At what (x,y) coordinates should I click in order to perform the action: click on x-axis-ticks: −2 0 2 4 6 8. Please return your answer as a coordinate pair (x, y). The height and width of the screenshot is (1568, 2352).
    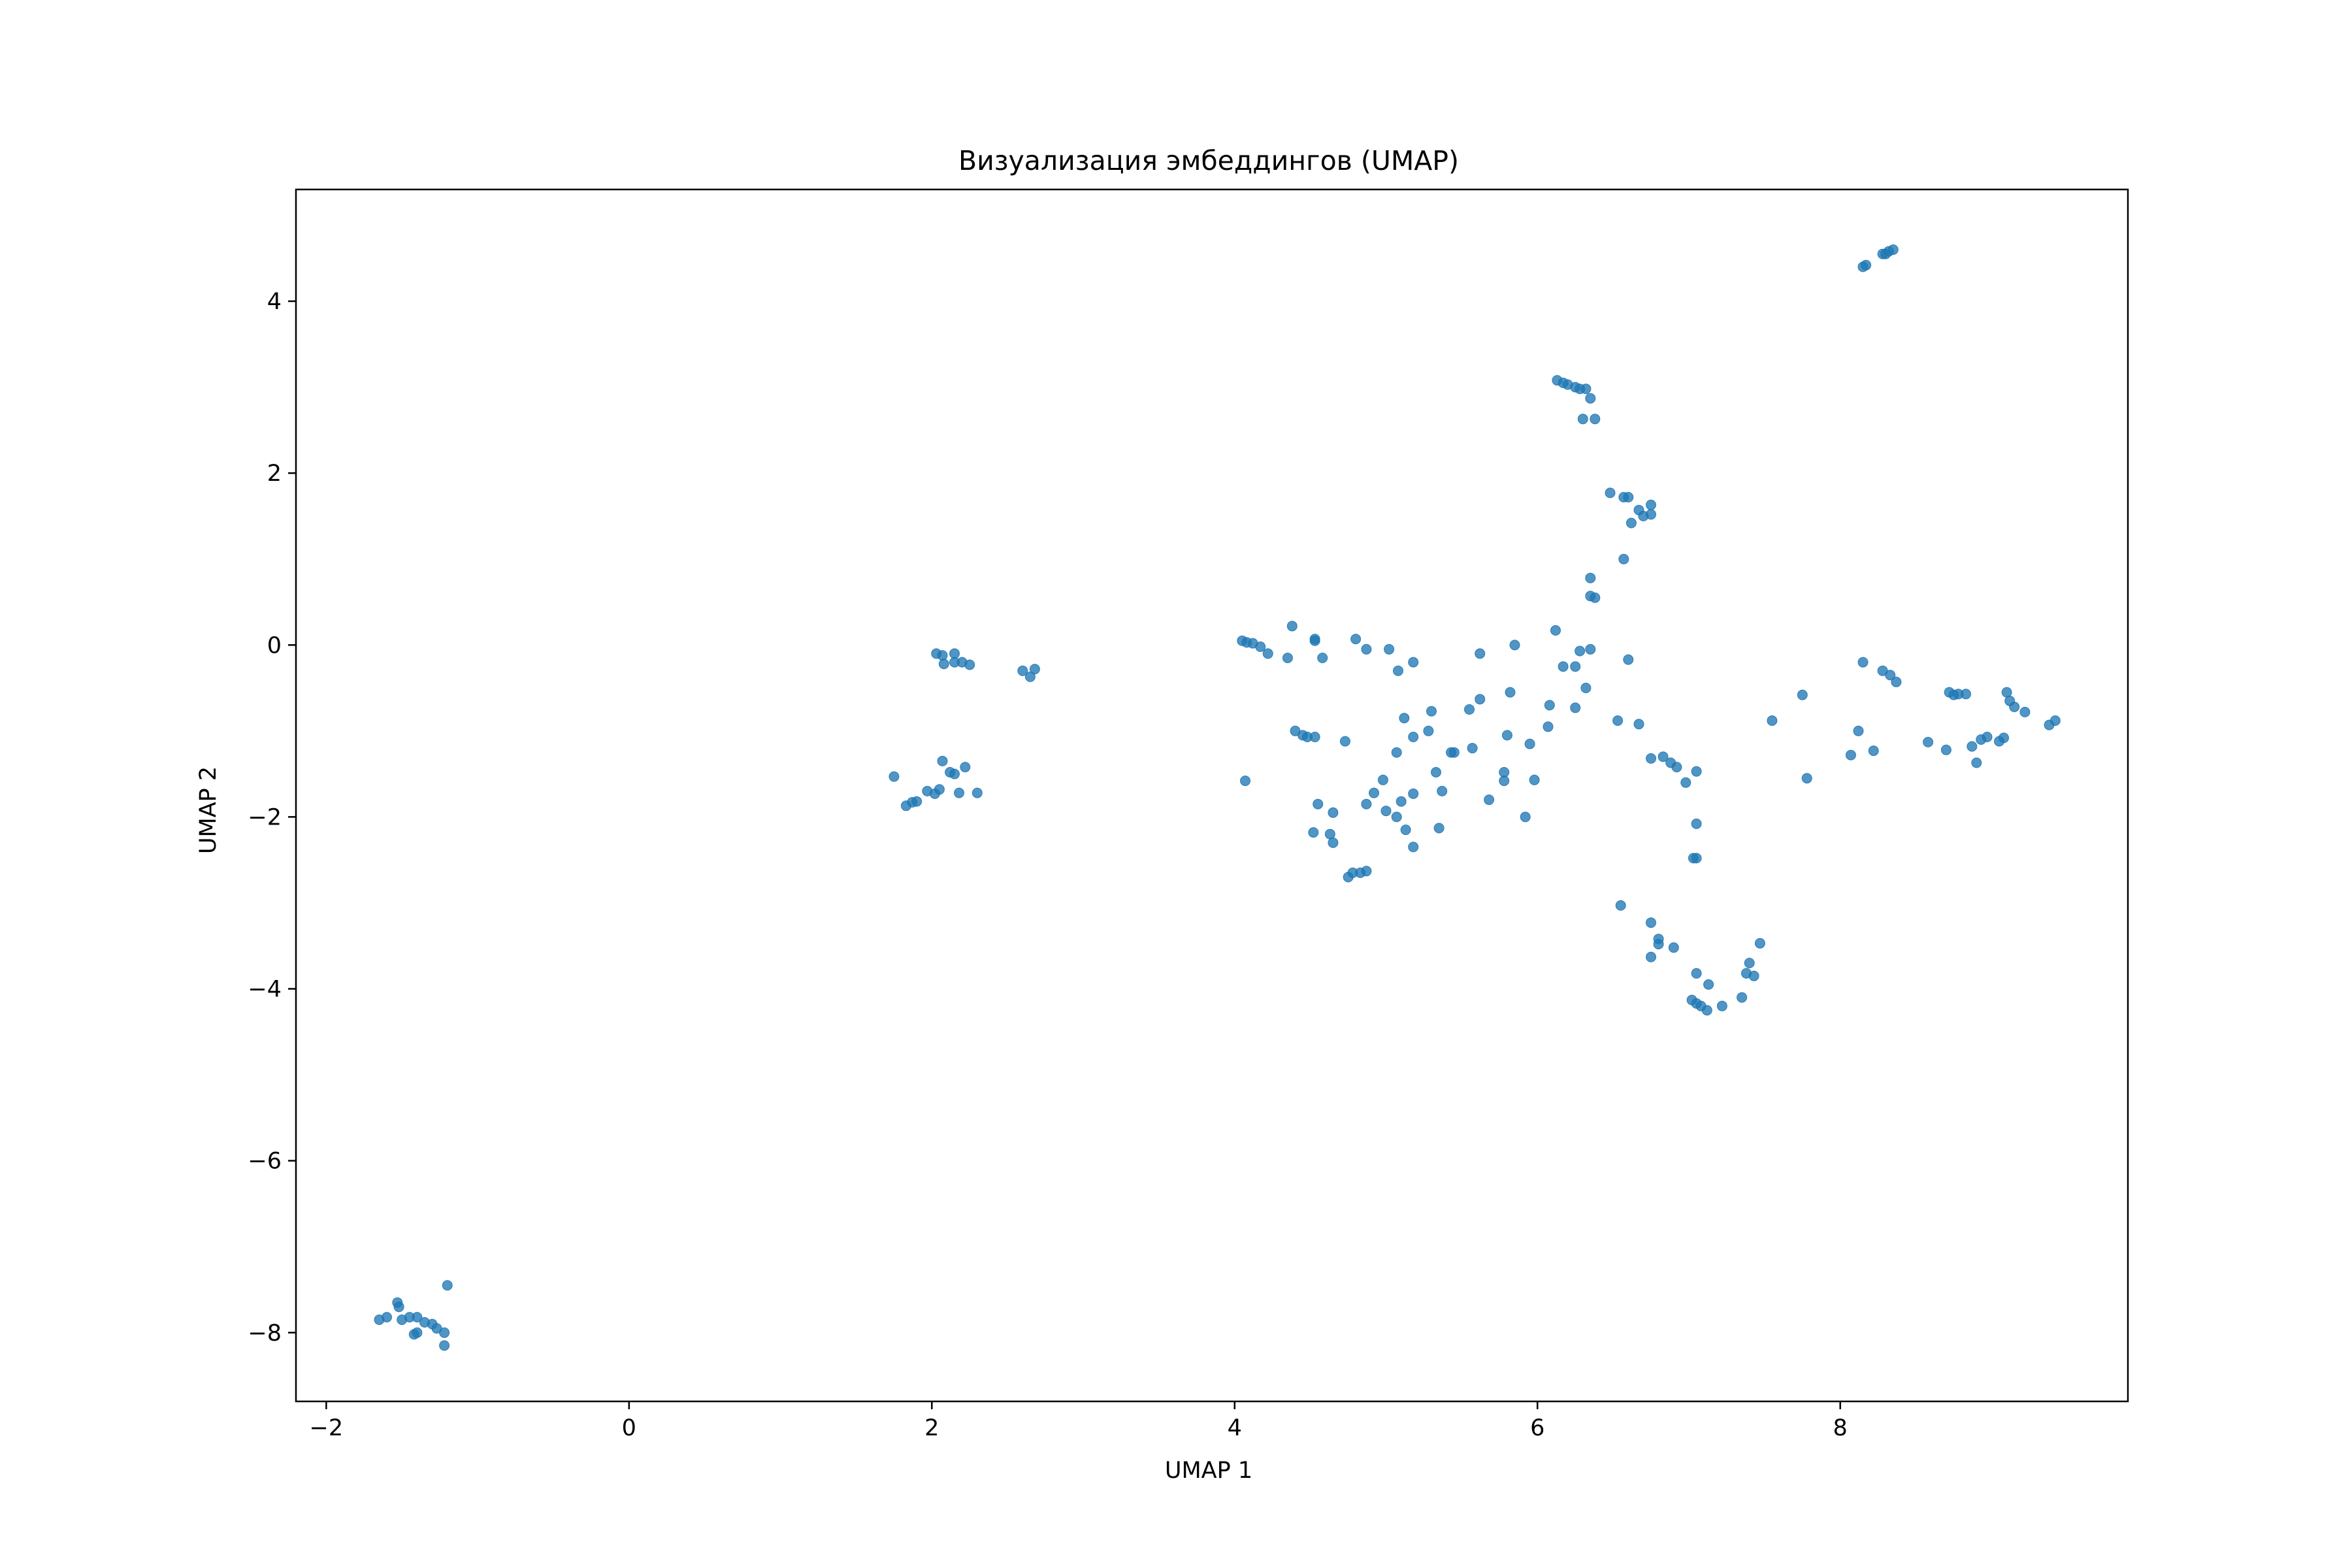
    Looking at the image, I should click on (1079, 1421).